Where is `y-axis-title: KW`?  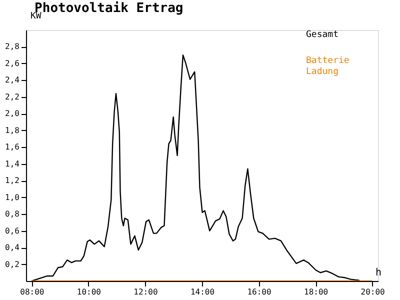 y-axis-title: KW is located at coordinates (36, 17).